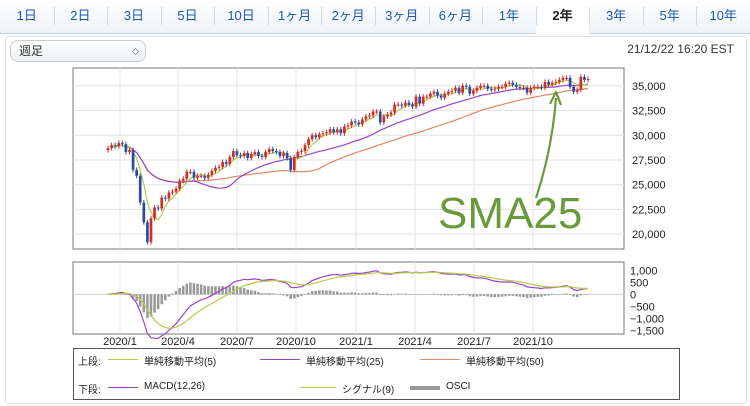 The image size is (750, 406). I want to click on tab-4: 5日, so click(187, 15).